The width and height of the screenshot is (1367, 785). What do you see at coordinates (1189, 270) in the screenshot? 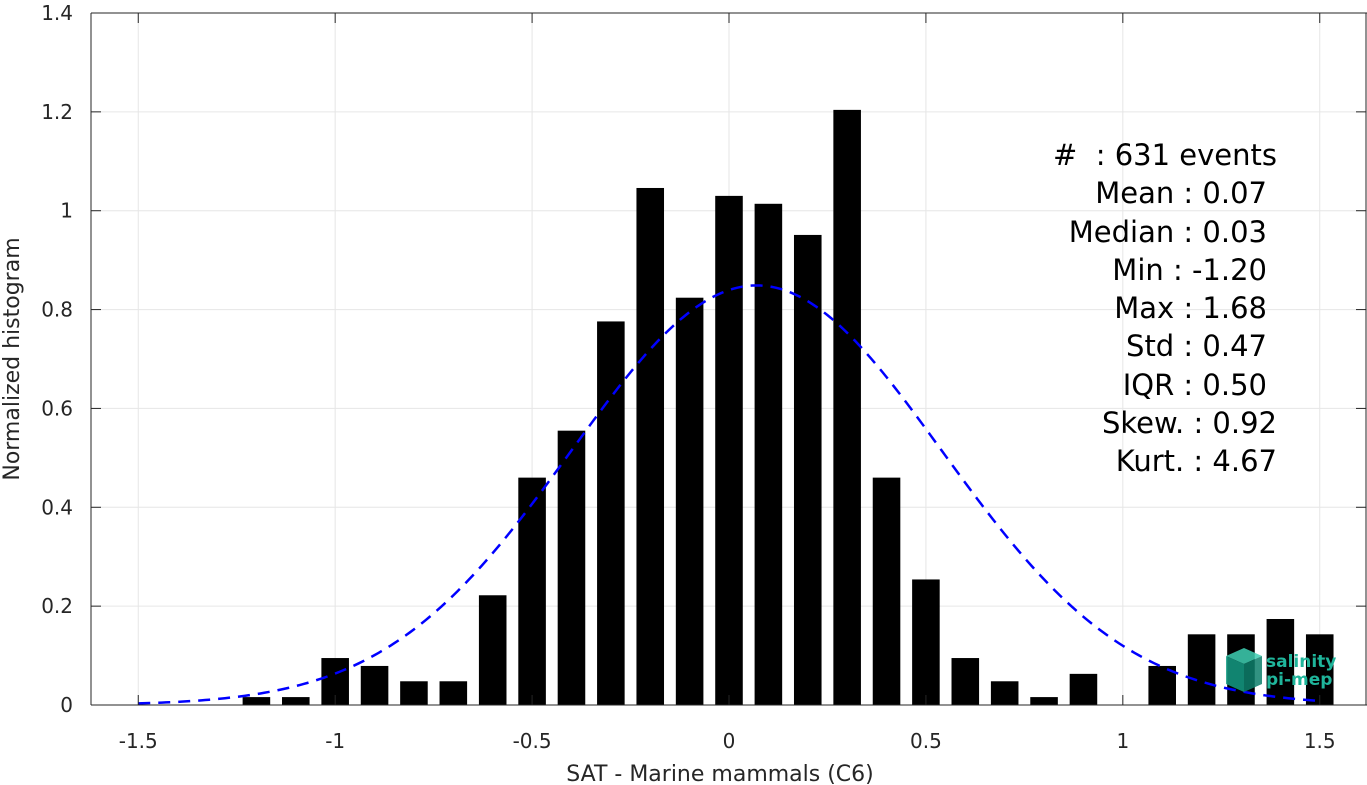
I see `stat-min: Min : -1.20` at bounding box center [1189, 270].